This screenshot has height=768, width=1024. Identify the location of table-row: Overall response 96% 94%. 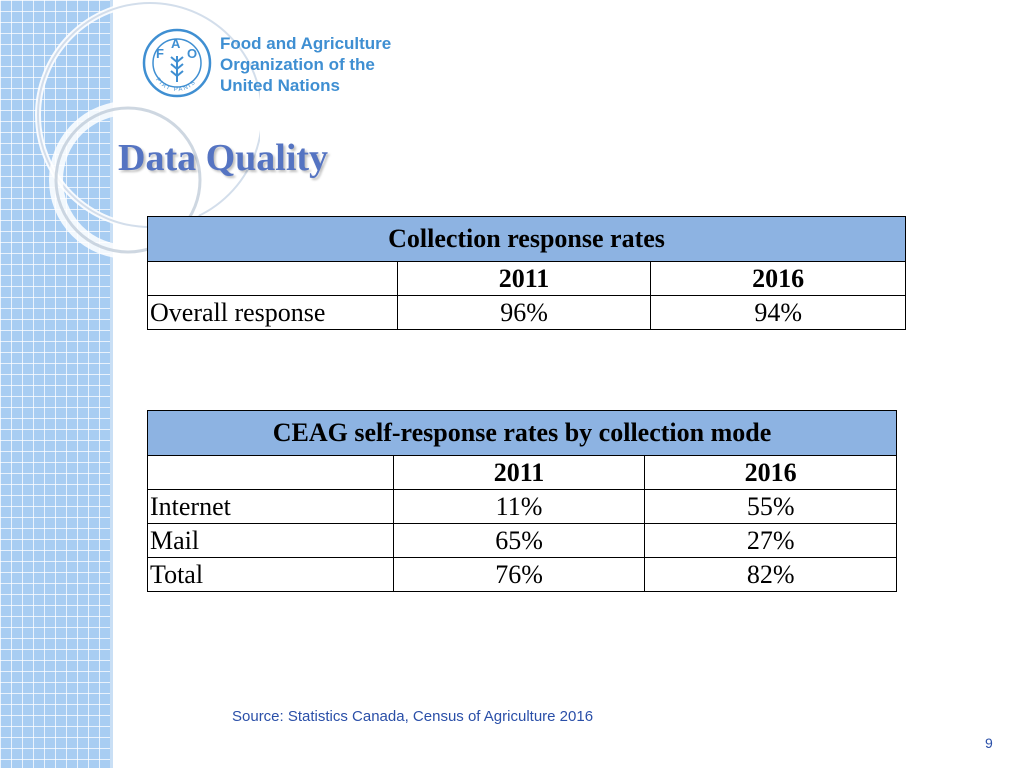
(526, 312).